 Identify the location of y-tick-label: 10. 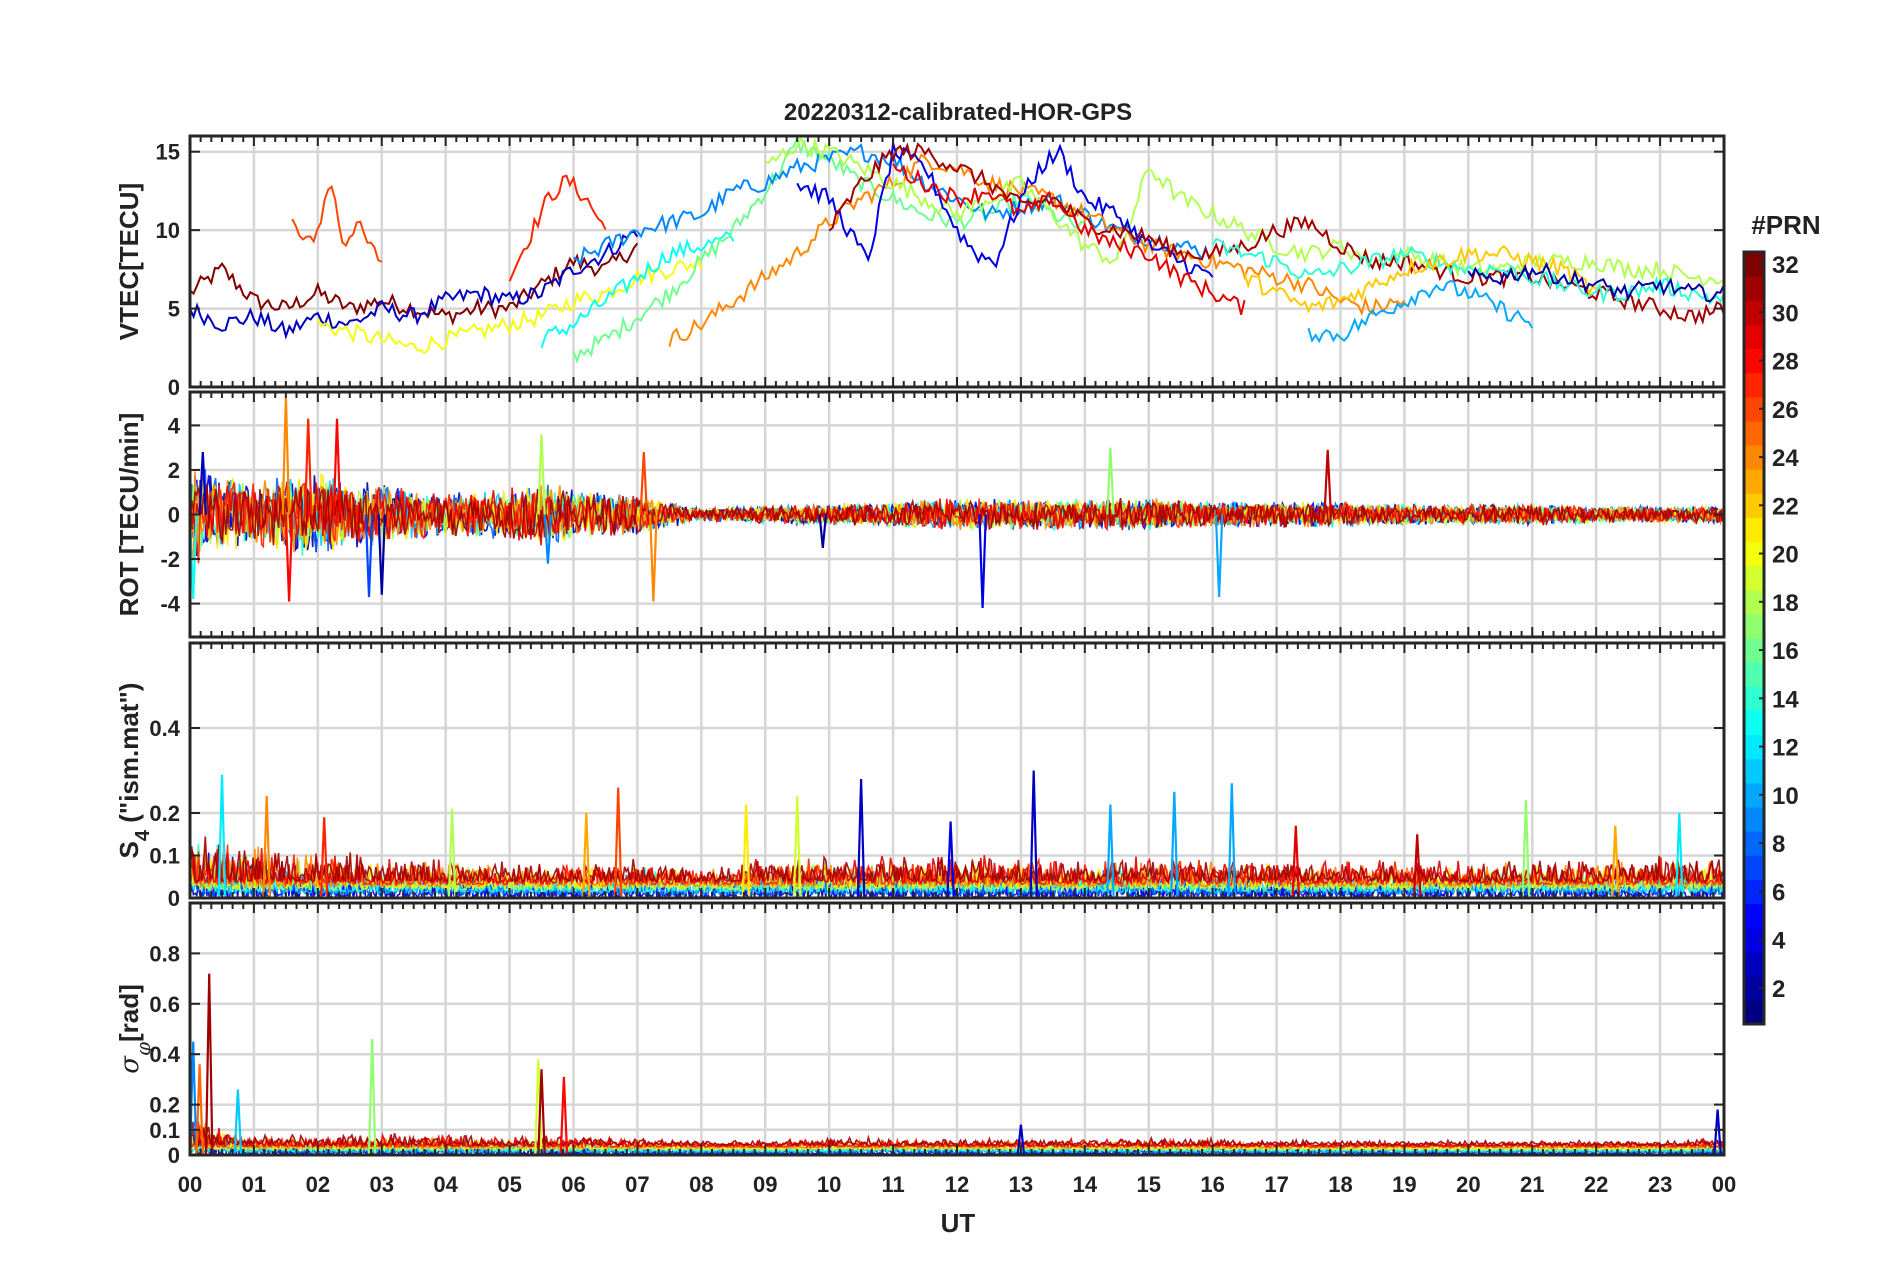
(168, 230).